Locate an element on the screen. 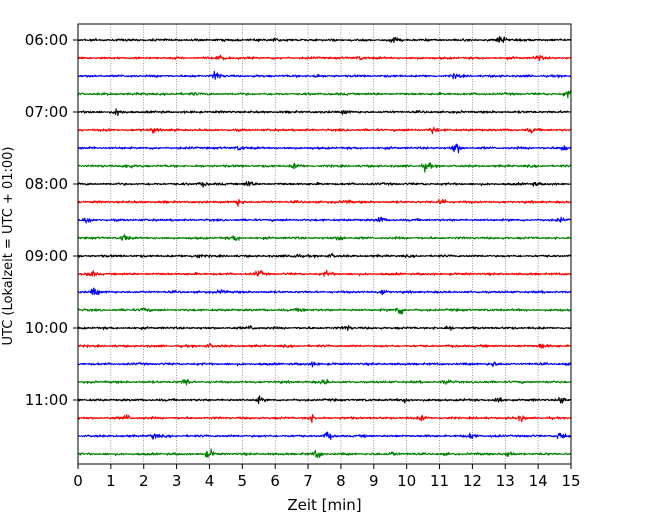  x-tick-label: 0 is located at coordinates (78, 481).